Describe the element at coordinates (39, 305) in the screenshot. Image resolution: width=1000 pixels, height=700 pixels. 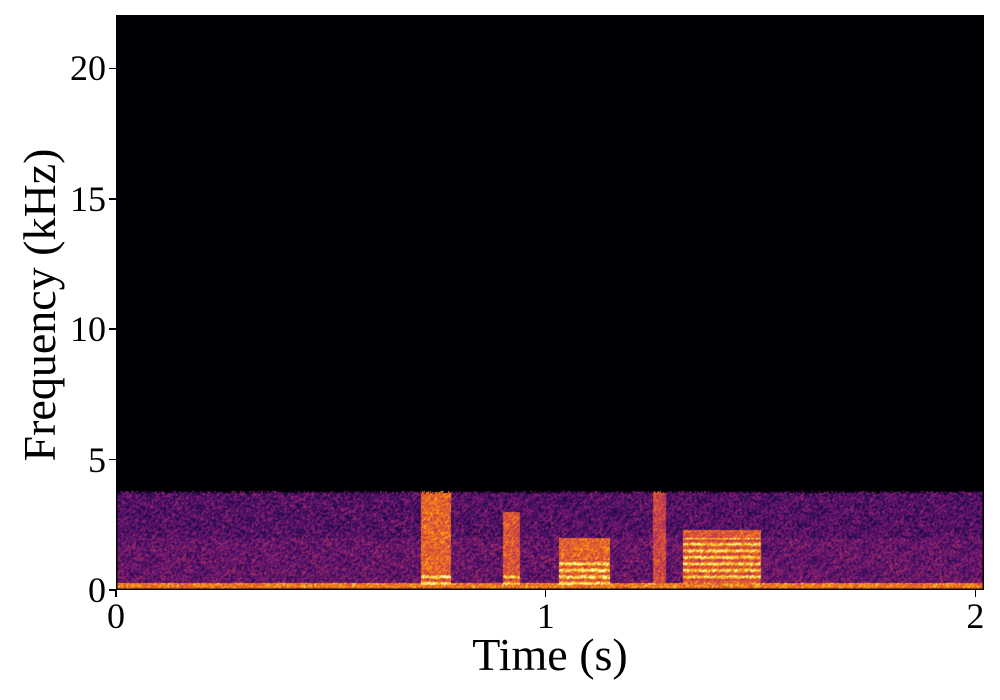
I see `y-axis-label: Frequency (kHz)` at that location.